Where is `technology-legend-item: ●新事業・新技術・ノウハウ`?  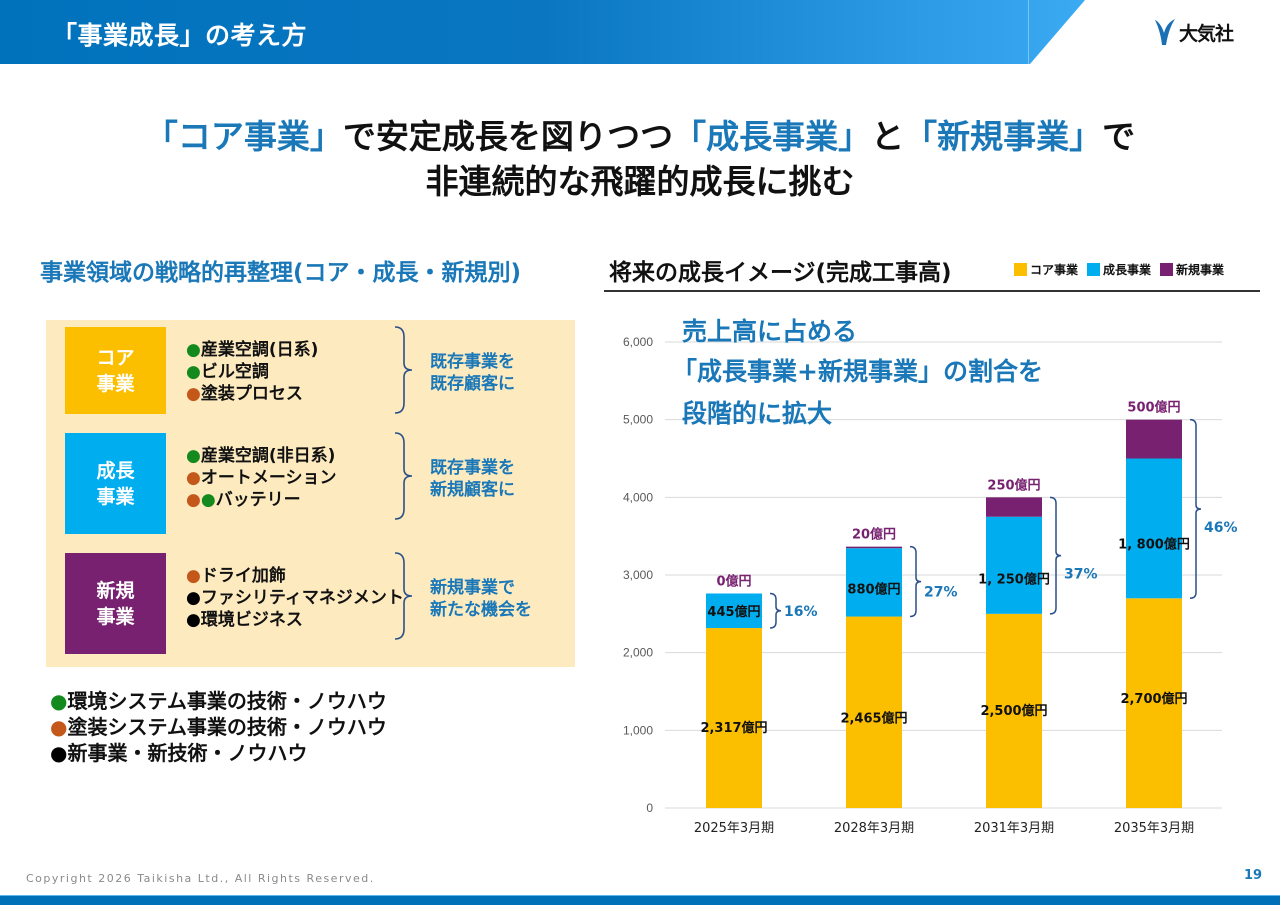
technology-legend-item: ●新事業・新技術・ノウハウ is located at coordinates (218, 753).